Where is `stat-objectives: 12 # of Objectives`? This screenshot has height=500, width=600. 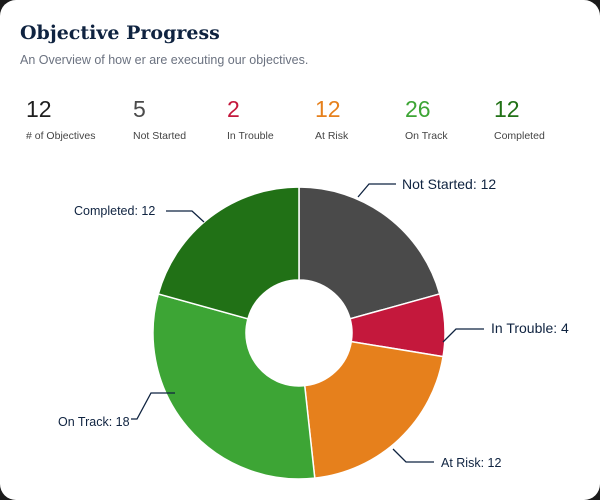 stat-objectives: 12 # of Objectives is located at coordinates (60, 119).